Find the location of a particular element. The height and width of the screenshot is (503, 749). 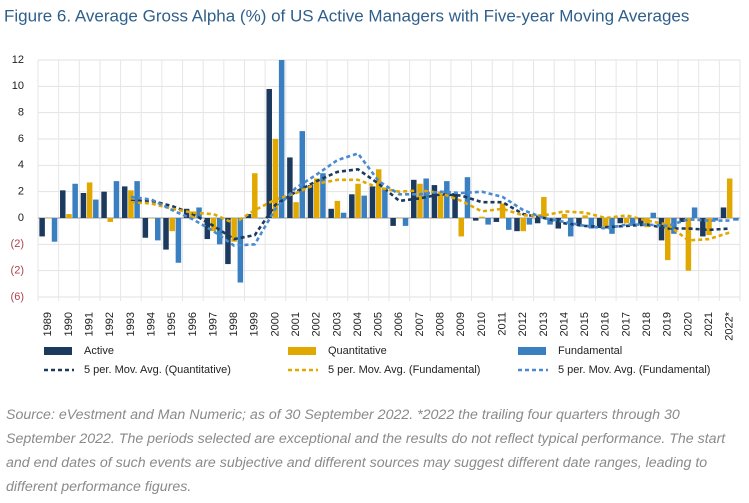

y-tick-label: 0 is located at coordinates (21, 218).